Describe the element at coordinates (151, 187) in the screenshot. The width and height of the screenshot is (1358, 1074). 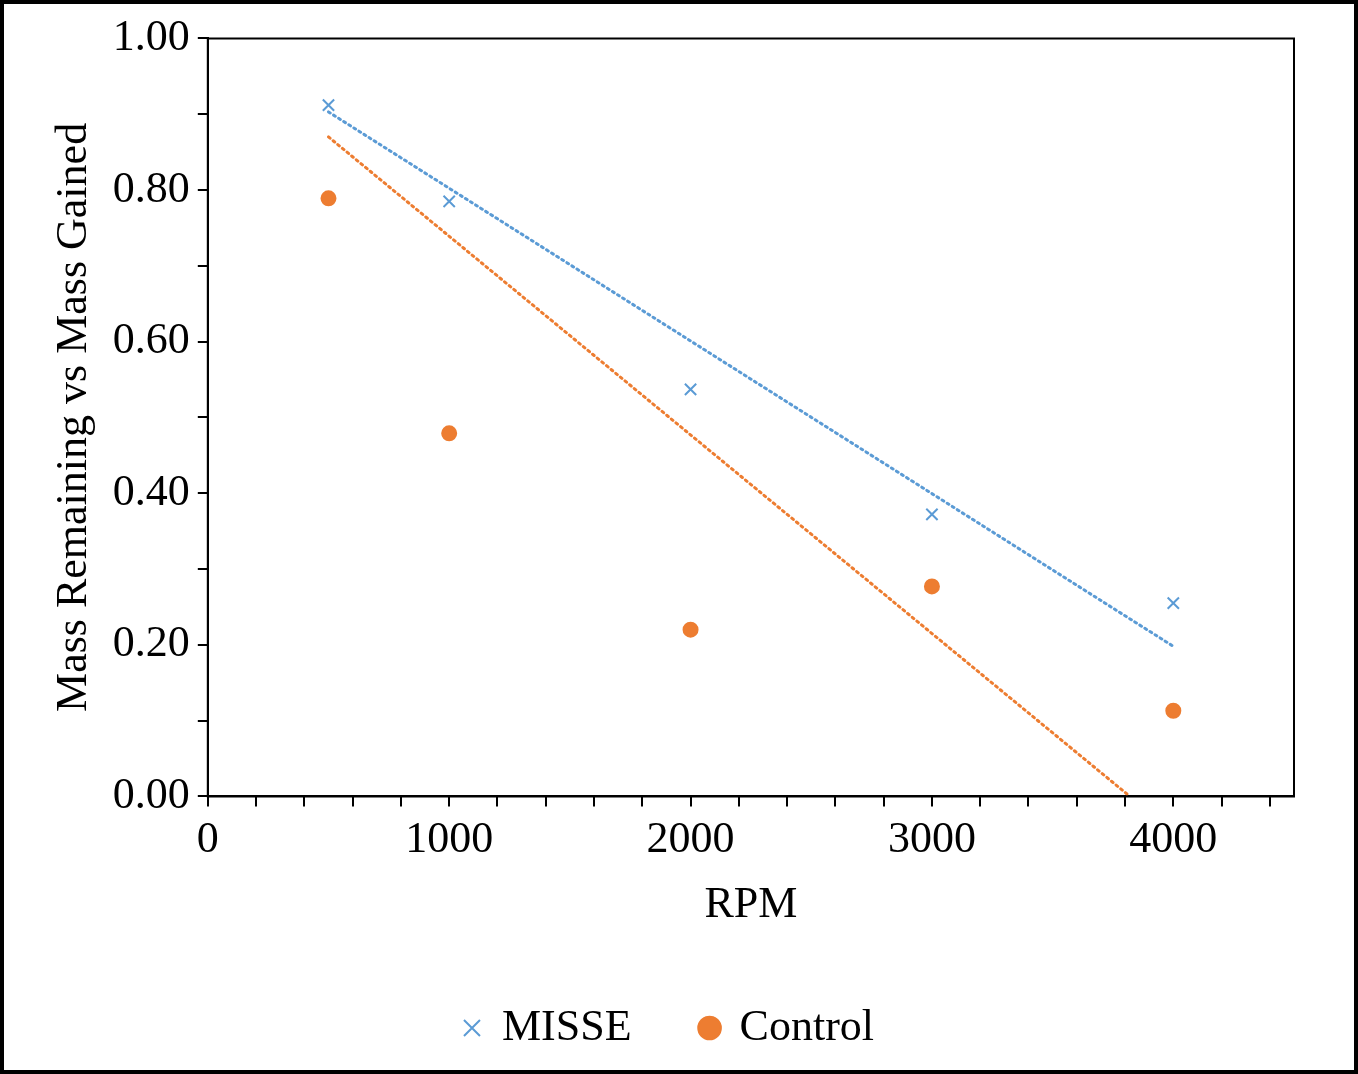
I see `y-tick-label: 0.80` at that location.